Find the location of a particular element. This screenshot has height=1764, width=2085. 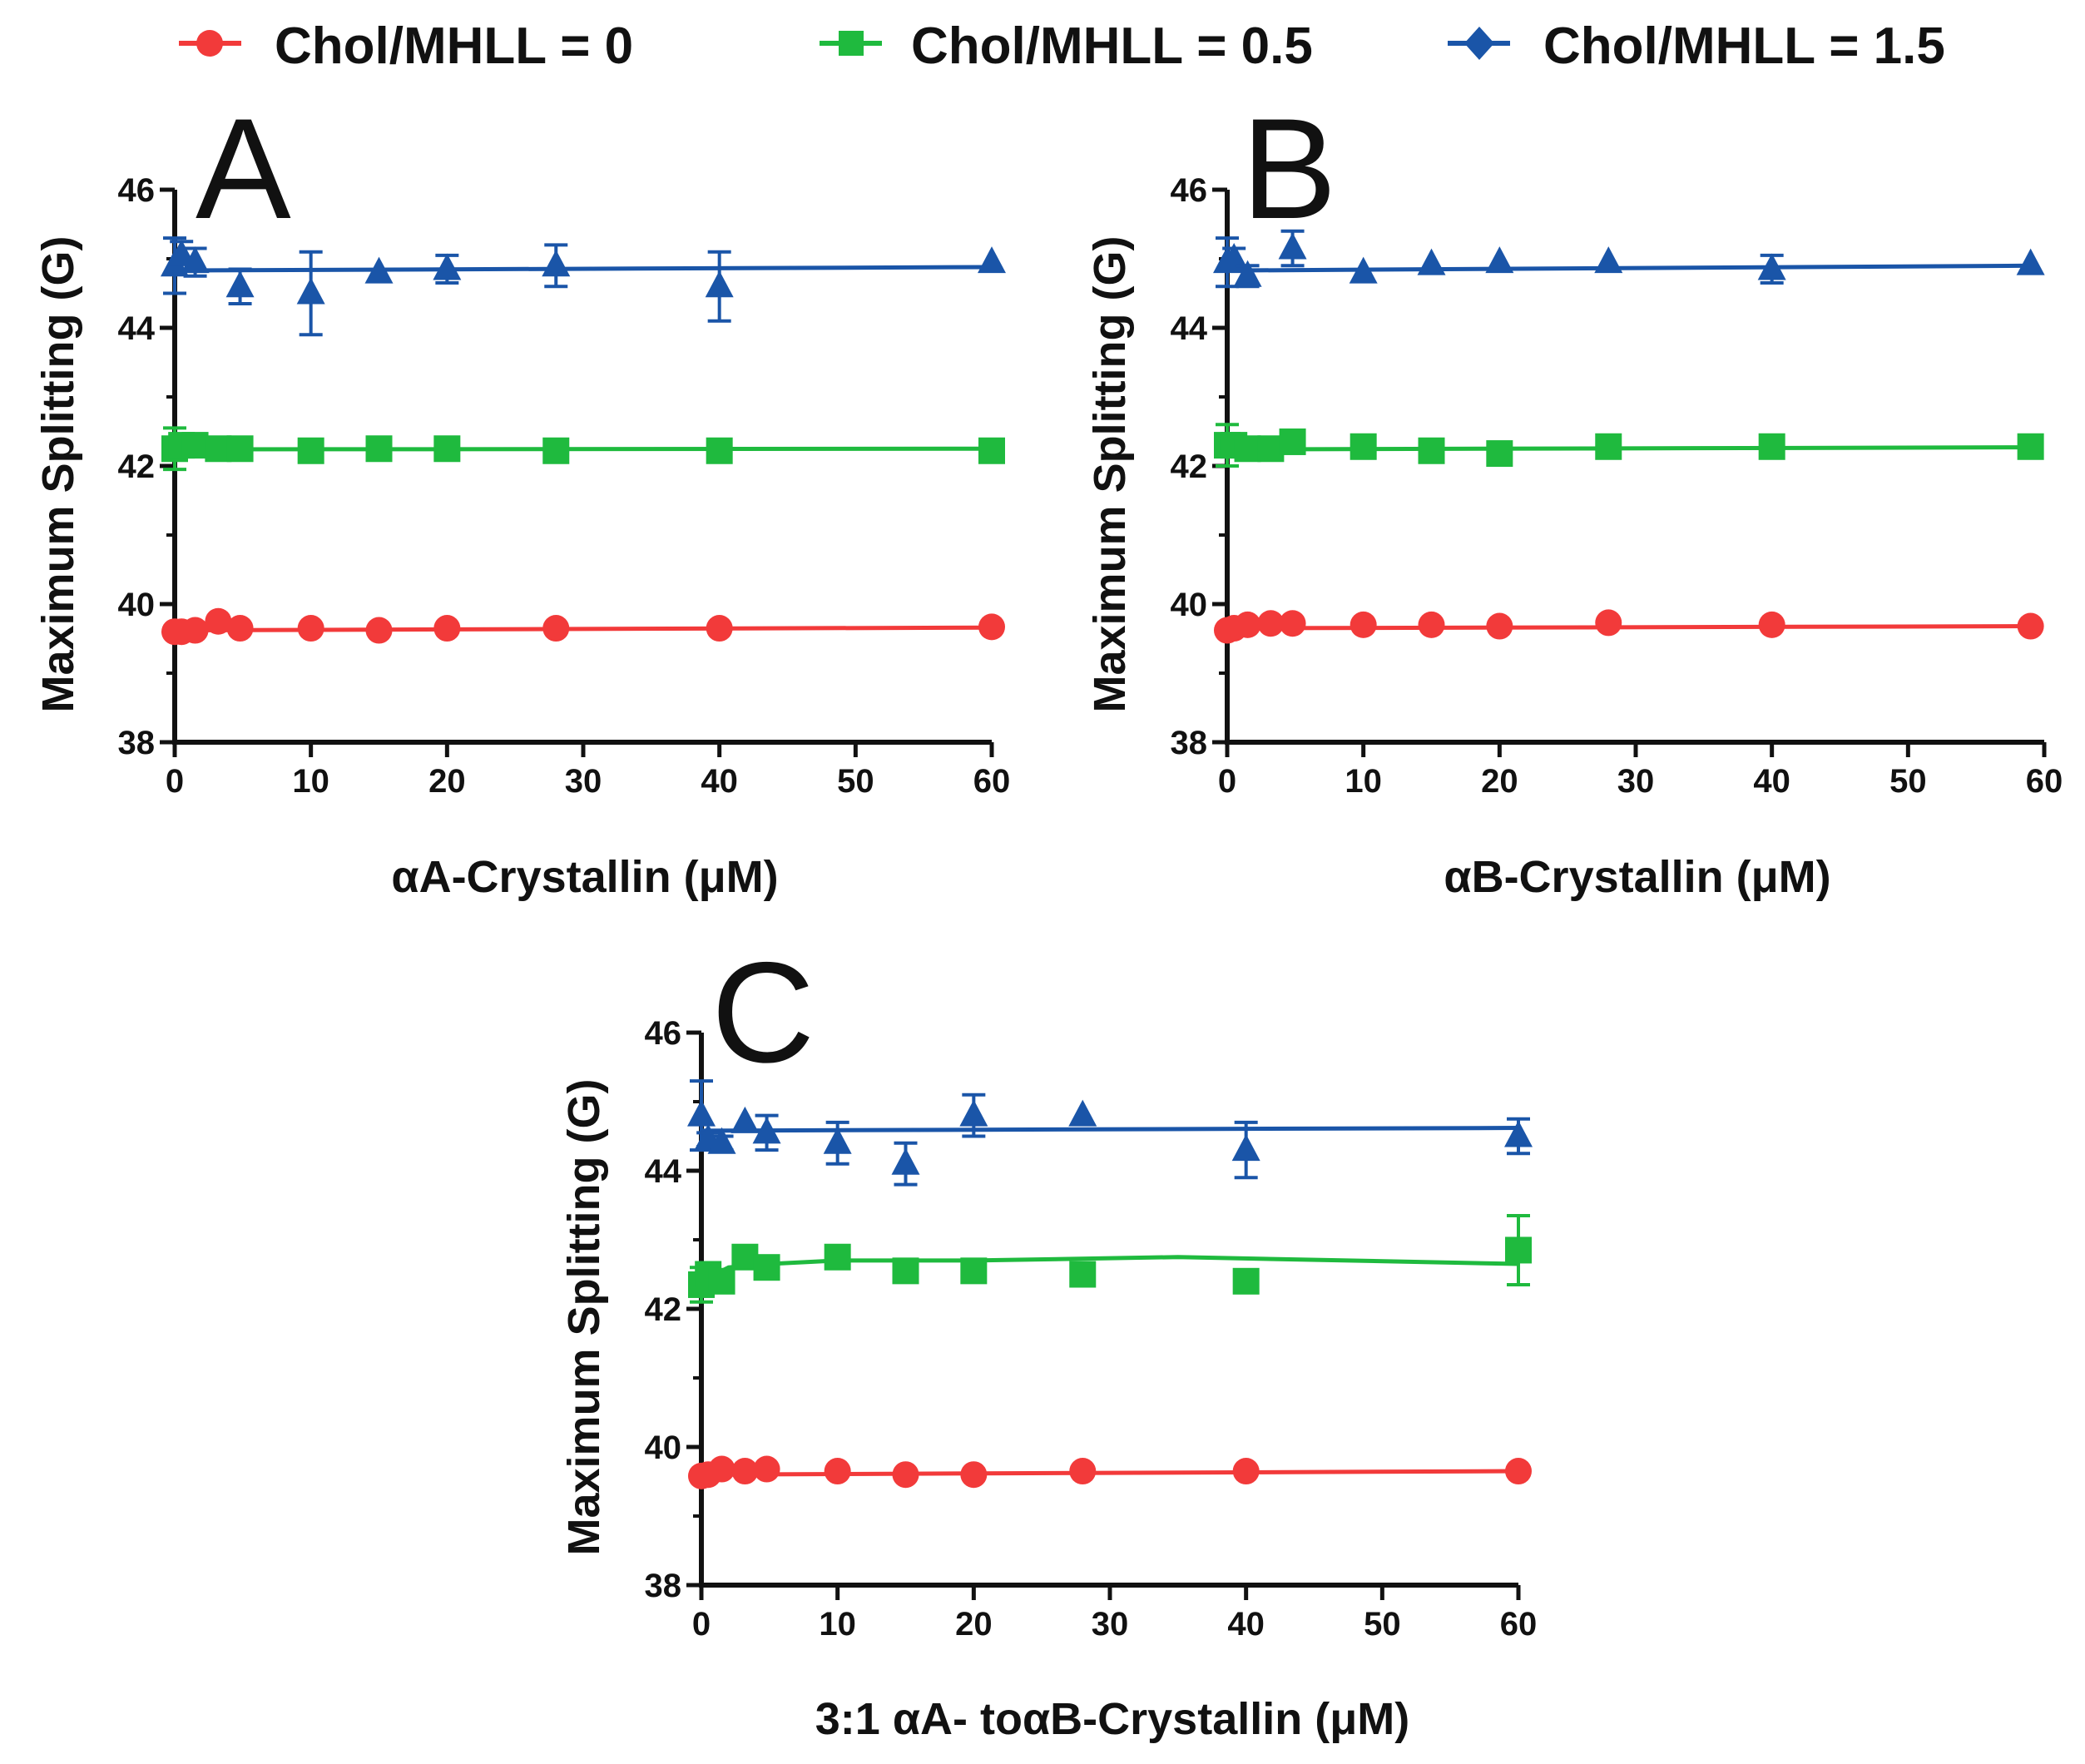

legend-entry-chol-0-5: Chol/MHLL = 0.5 is located at coordinates (1066, 46).